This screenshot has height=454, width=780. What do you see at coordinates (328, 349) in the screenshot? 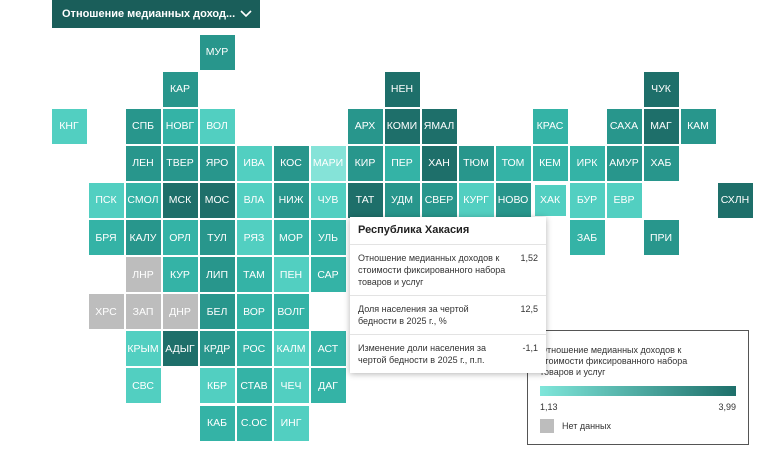
I see `region-tile: АСТ` at bounding box center [328, 349].